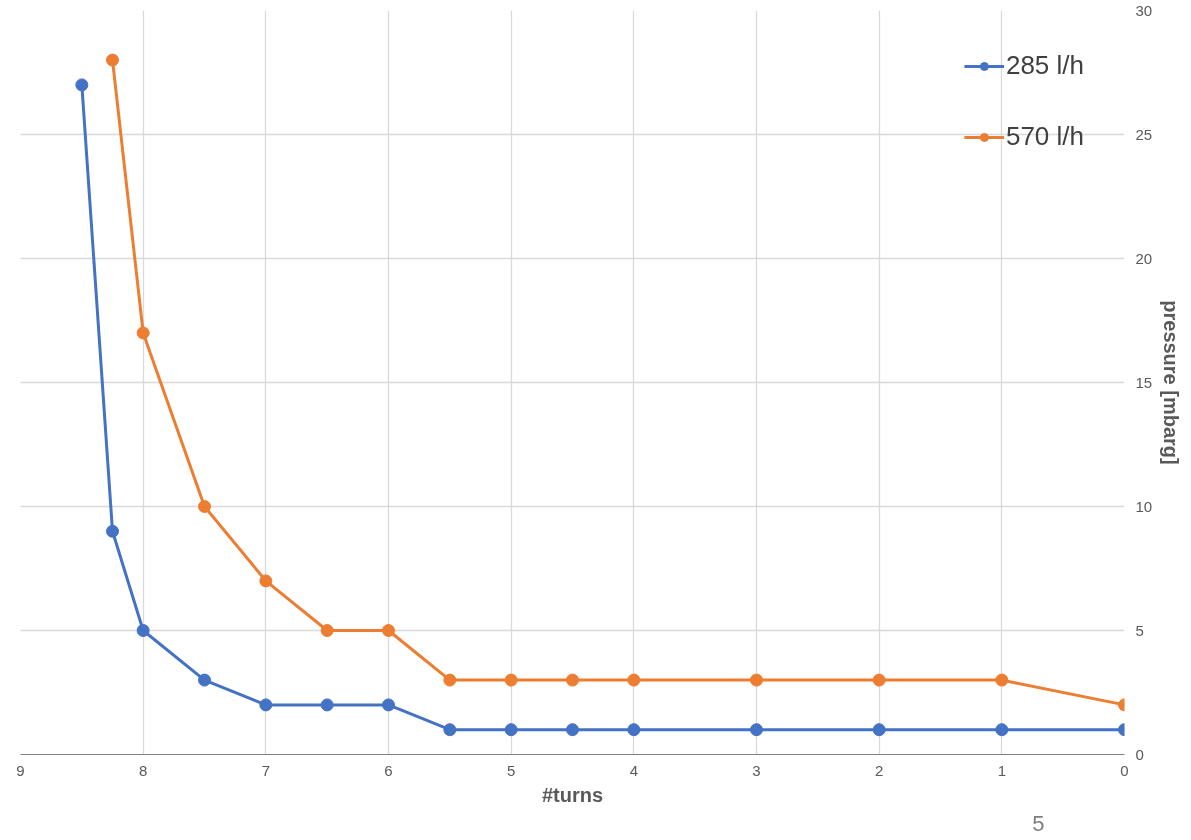 This screenshot has width=1191, height=840. What do you see at coordinates (1139, 630) in the screenshot?
I see `y-tick-label: 5` at bounding box center [1139, 630].